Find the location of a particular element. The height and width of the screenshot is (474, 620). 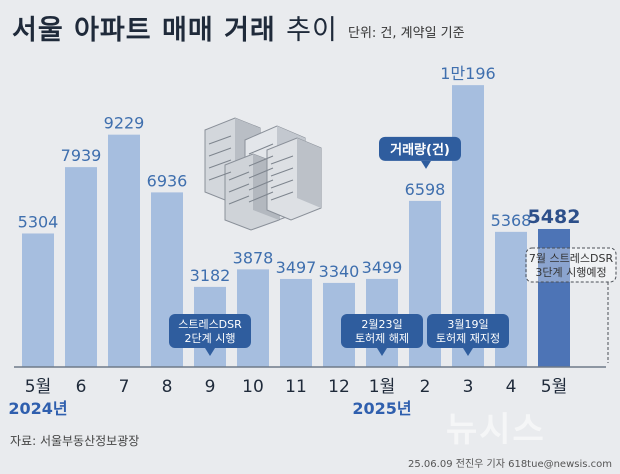

tick-label-12: 5월 is located at coordinates (554, 387).